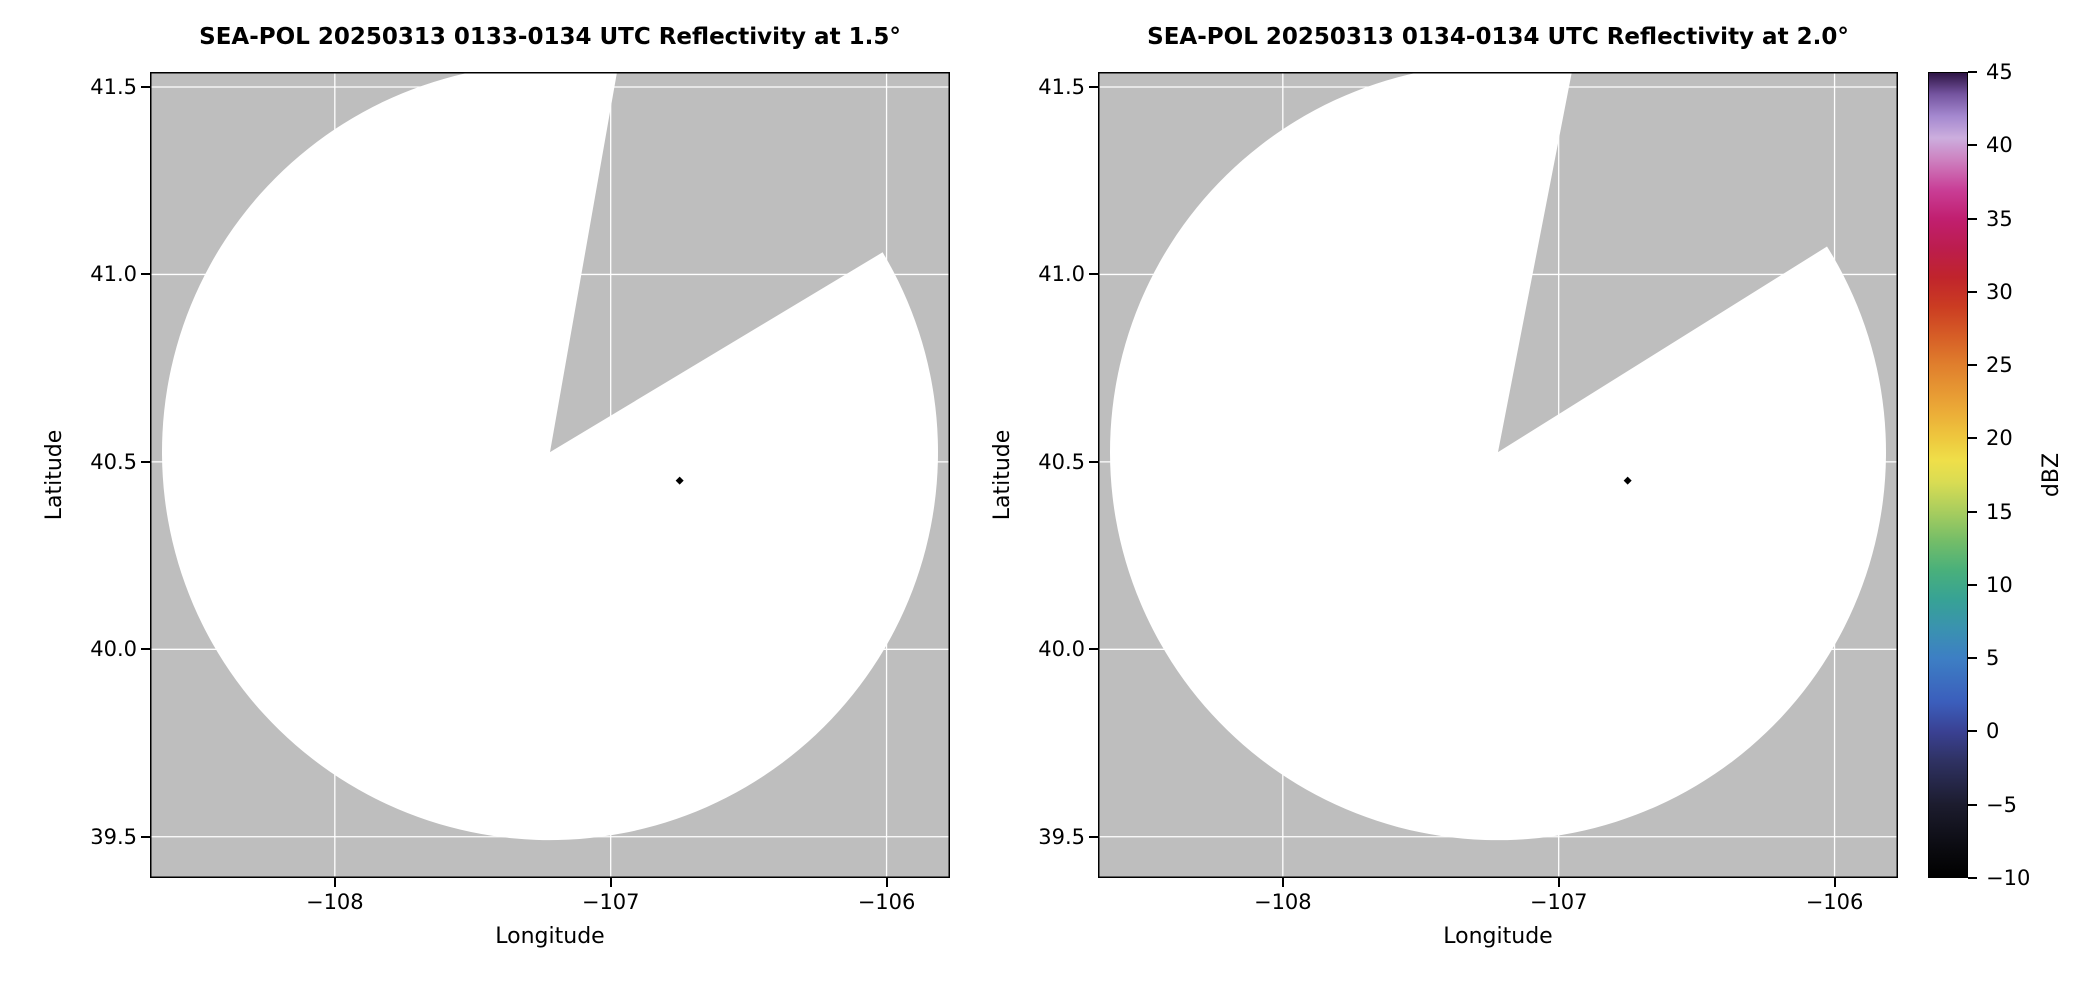 The height and width of the screenshot is (990, 2096). What do you see at coordinates (1993, 731) in the screenshot?
I see `colorbar-tick-label: 0` at bounding box center [1993, 731].